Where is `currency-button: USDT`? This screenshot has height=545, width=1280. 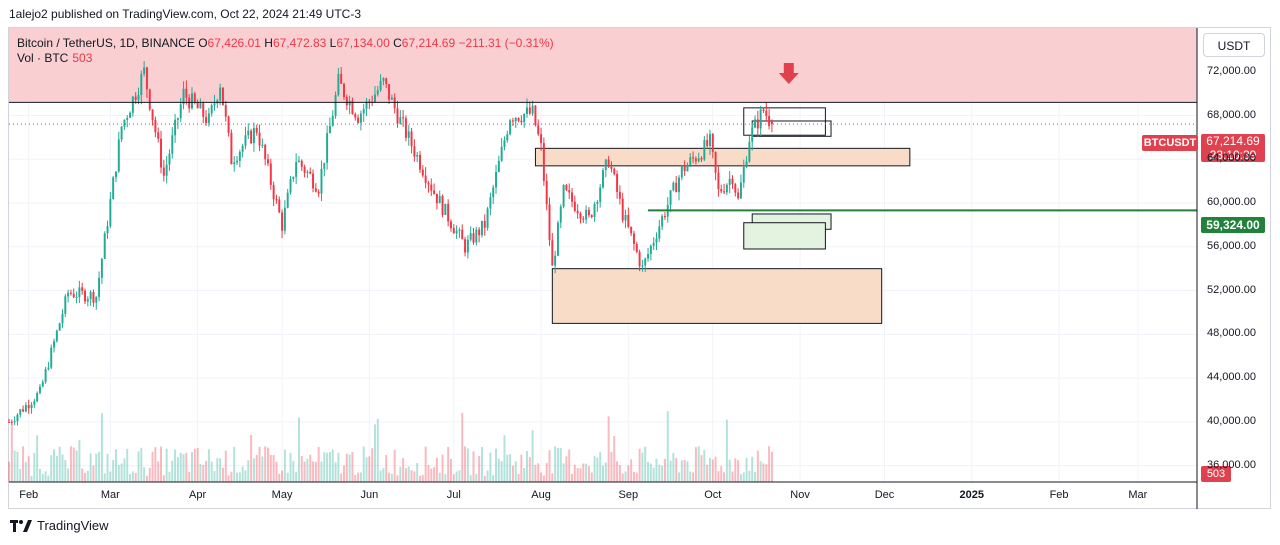 currency-button: USDT is located at coordinates (1234, 45).